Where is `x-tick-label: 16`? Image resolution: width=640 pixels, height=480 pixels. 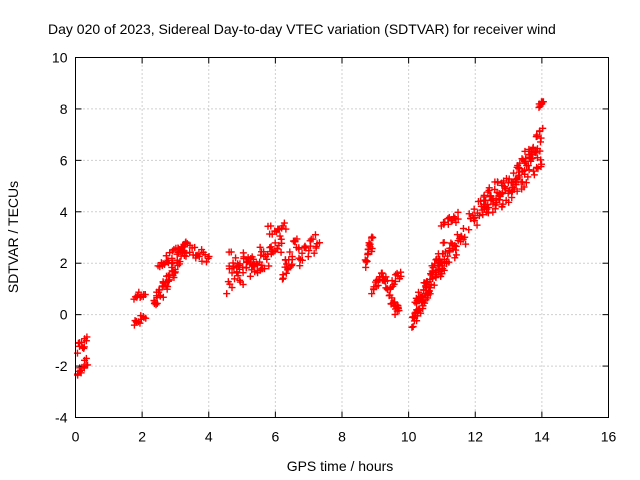
x-tick-label: 16 is located at coordinates (609, 437).